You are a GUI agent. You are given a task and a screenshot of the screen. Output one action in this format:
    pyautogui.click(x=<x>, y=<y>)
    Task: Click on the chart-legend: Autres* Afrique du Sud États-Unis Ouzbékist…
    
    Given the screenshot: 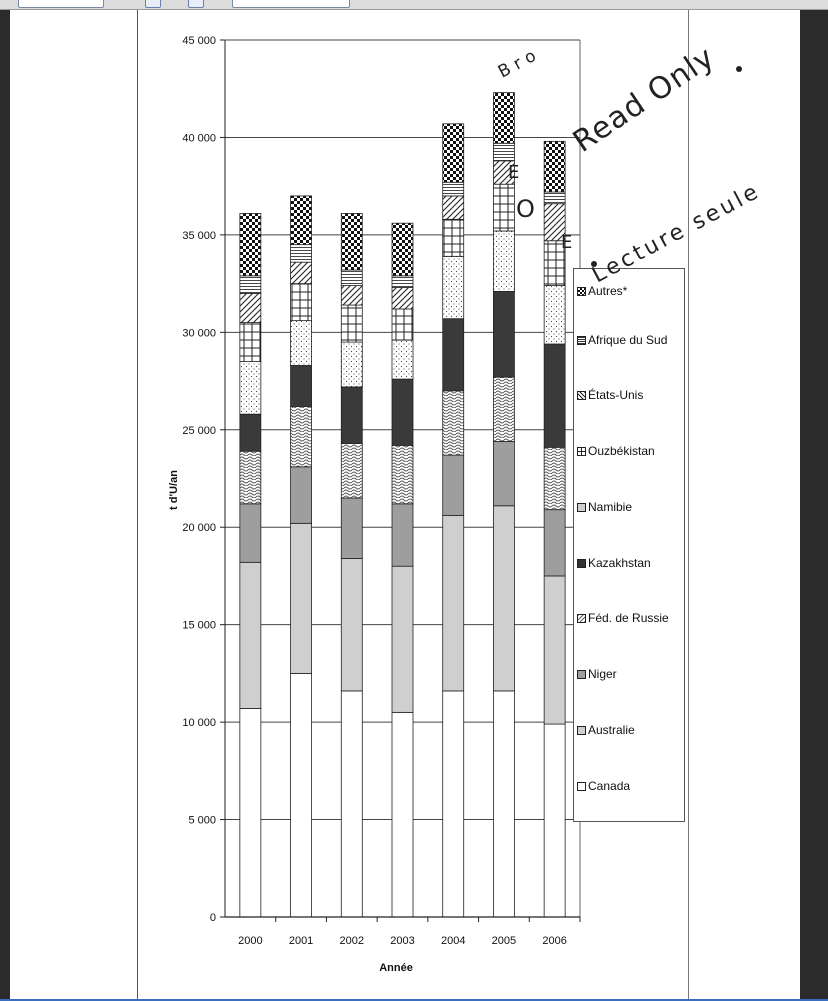 What is the action you would take?
    pyautogui.click(x=629, y=545)
    